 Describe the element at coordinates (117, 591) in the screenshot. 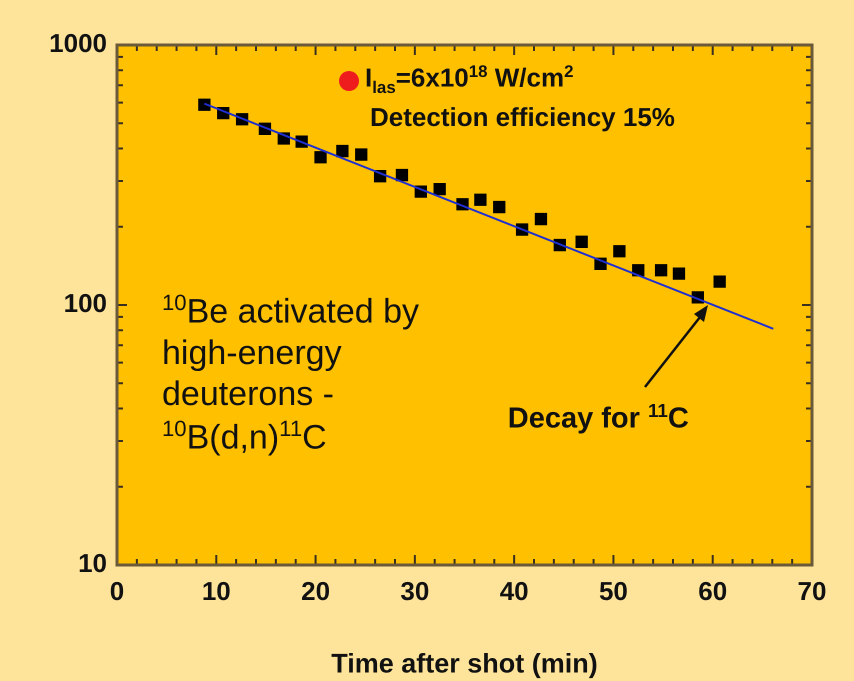

I see `x-tick-label: 0` at that location.